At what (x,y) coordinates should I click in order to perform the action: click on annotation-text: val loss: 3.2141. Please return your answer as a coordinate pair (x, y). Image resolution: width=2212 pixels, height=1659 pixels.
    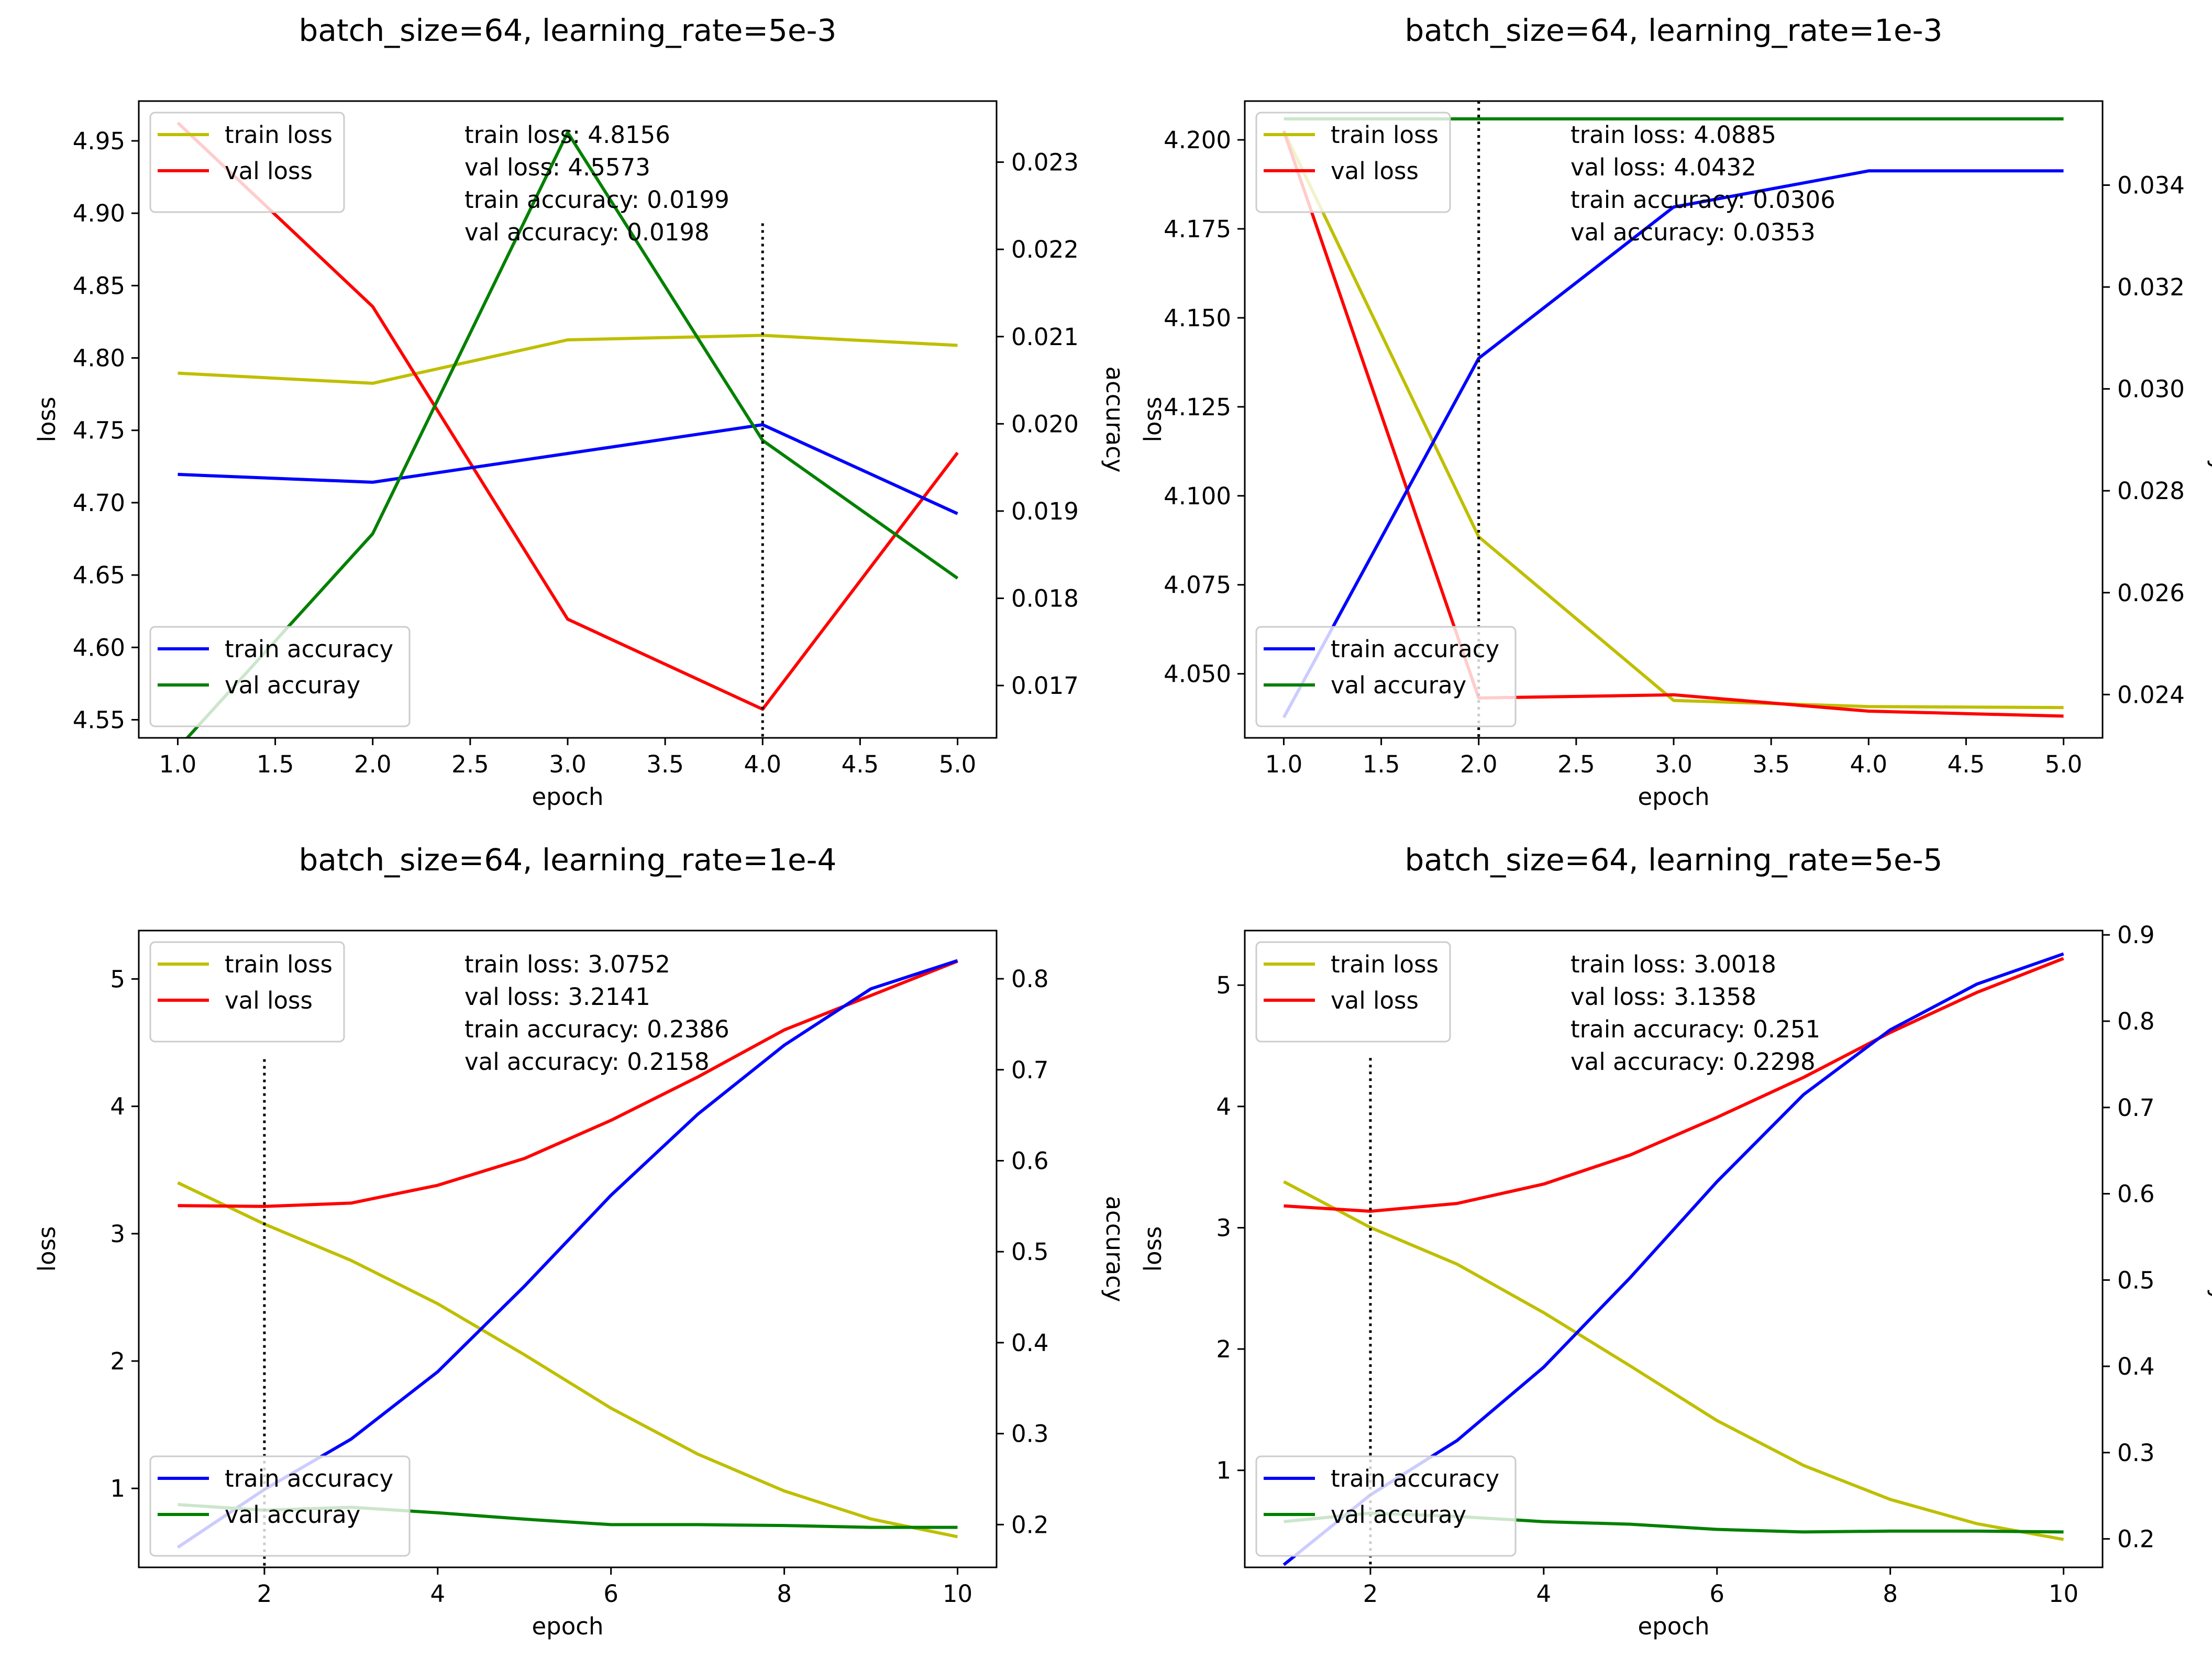
    Looking at the image, I should click on (557, 997).